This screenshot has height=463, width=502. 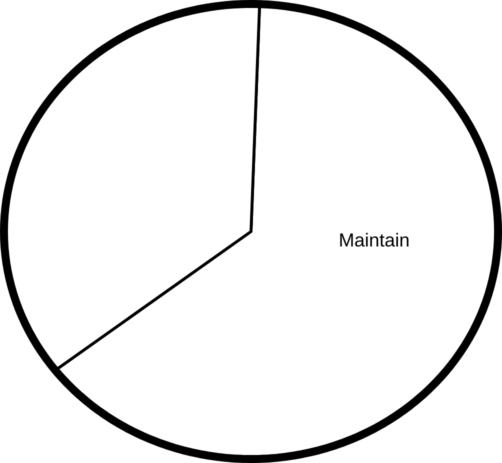 What do you see at coordinates (374, 239) in the screenshot?
I see `slice-label: Maintain` at bounding box center [374, 239].